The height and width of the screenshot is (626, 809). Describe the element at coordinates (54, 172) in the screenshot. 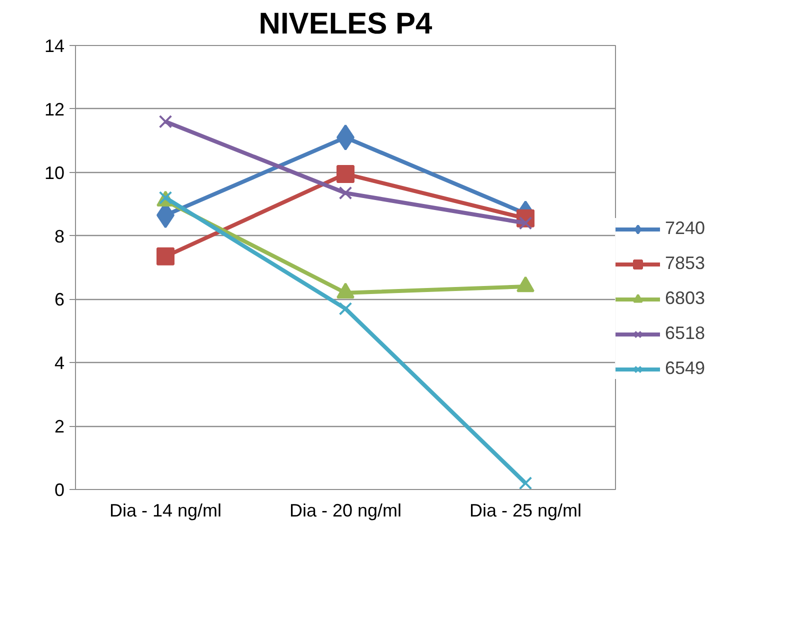

I see `y-tick-label: 10` at that location.